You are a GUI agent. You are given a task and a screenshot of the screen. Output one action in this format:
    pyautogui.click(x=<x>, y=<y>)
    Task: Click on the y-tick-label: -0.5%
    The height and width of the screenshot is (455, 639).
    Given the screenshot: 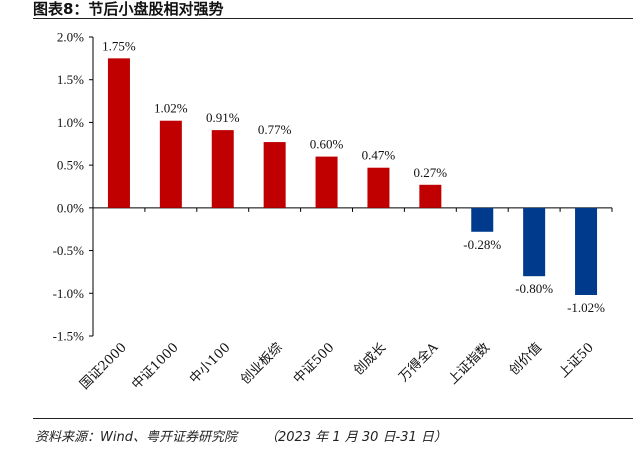 What is the action you would take?
    pyautogui.click(x=69, y=250)
    